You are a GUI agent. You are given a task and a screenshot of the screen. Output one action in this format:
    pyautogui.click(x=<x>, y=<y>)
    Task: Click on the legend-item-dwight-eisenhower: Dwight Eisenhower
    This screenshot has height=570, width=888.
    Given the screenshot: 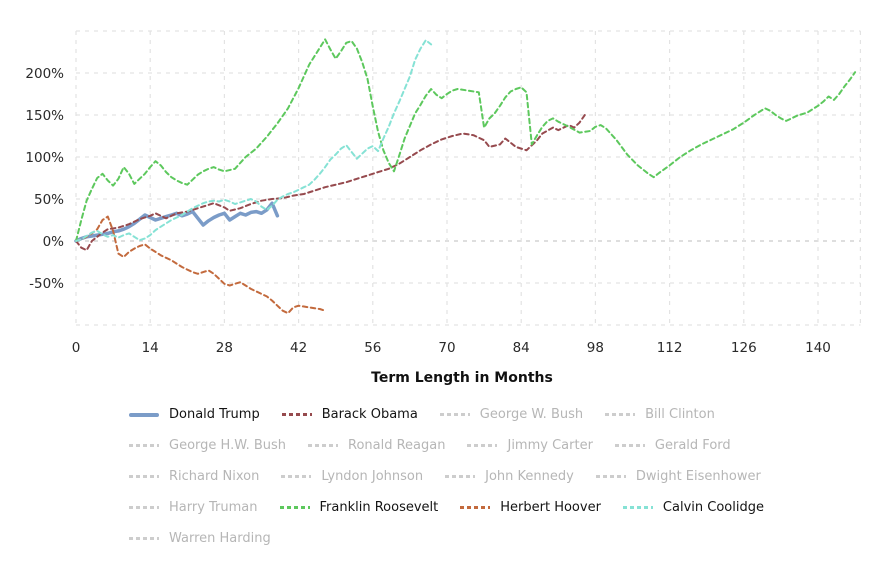 What is the action you would take?
    pyautogui.click(x=678, y=476)
    